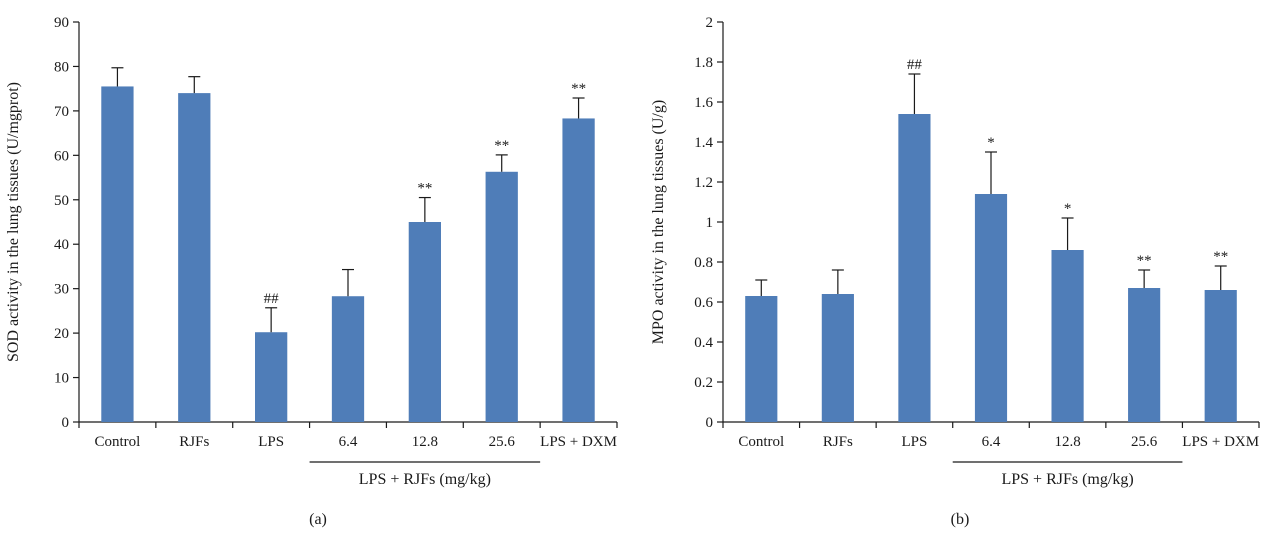  What do you see at coordinates (61, 23) in the screenshot?
I see `y-tick-label: 90` at bounding box center [61, 23].